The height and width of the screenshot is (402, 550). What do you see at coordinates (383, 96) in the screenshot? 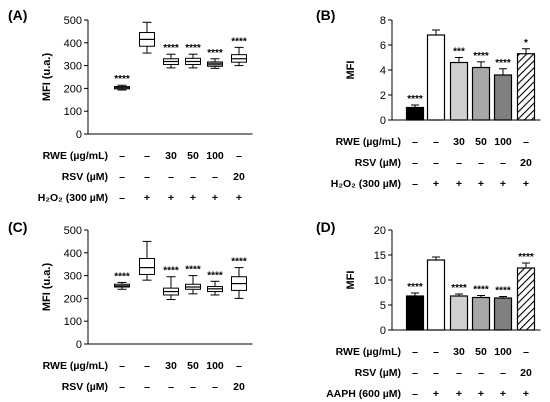
I see `y-tick-label: 2` at bounding box center [383, 96].